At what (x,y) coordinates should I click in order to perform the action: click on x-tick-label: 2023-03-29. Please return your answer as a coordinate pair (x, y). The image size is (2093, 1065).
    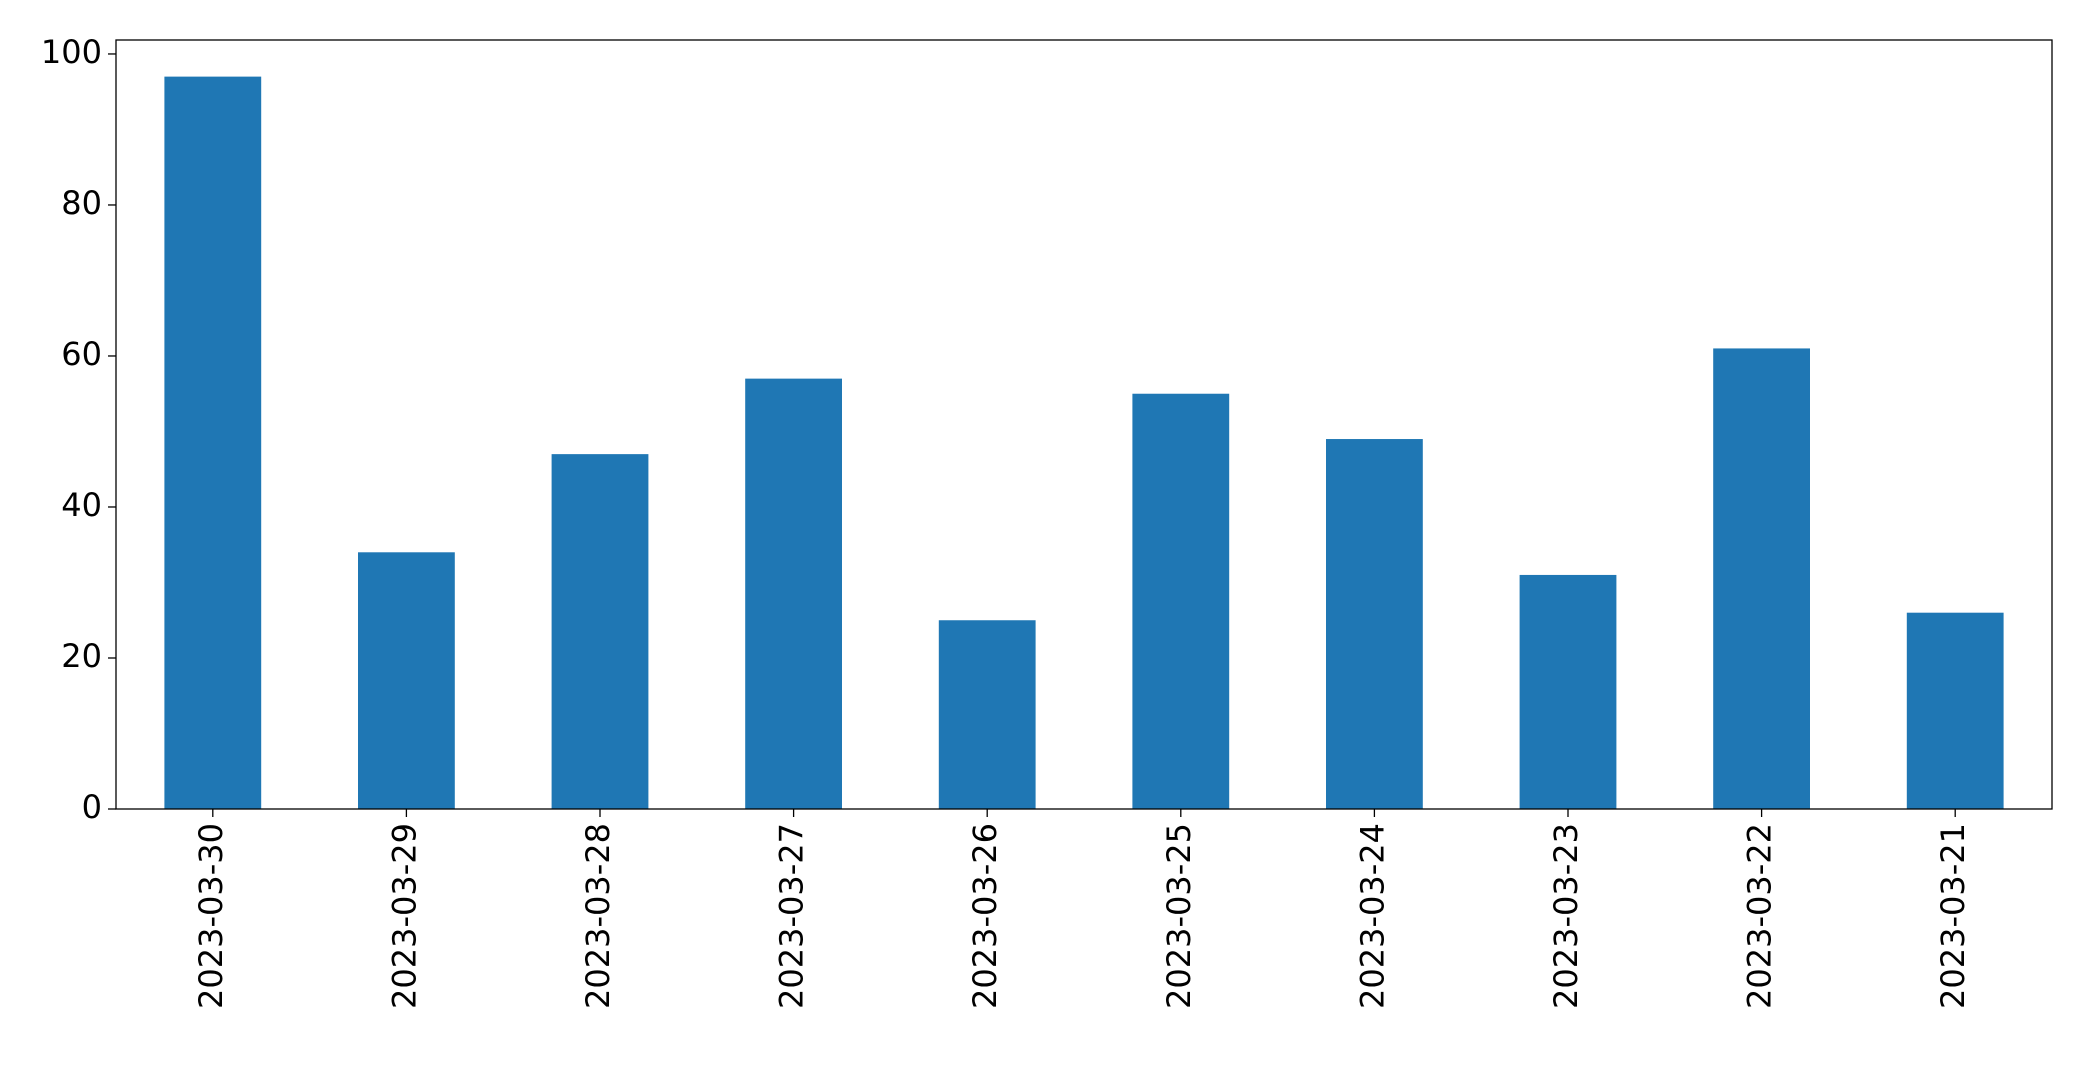
    Looking at the image, I should click on (404, 916).